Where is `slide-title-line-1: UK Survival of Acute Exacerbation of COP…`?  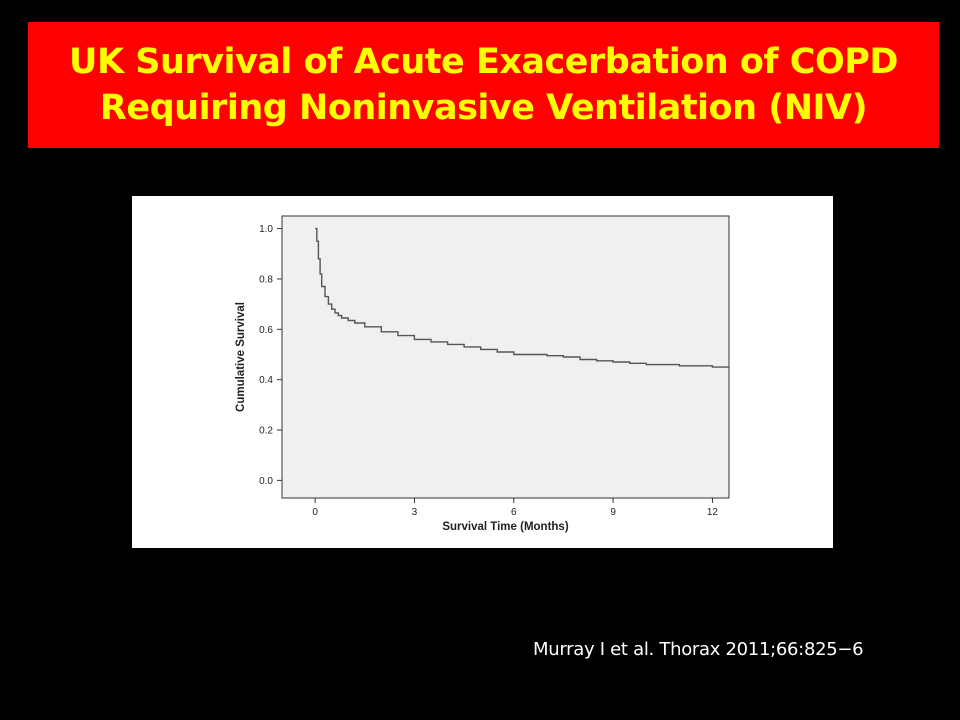 slide-title-line-1: UK Survival of Acute Exacerbation of COP… is located at coordinates (483, 62).